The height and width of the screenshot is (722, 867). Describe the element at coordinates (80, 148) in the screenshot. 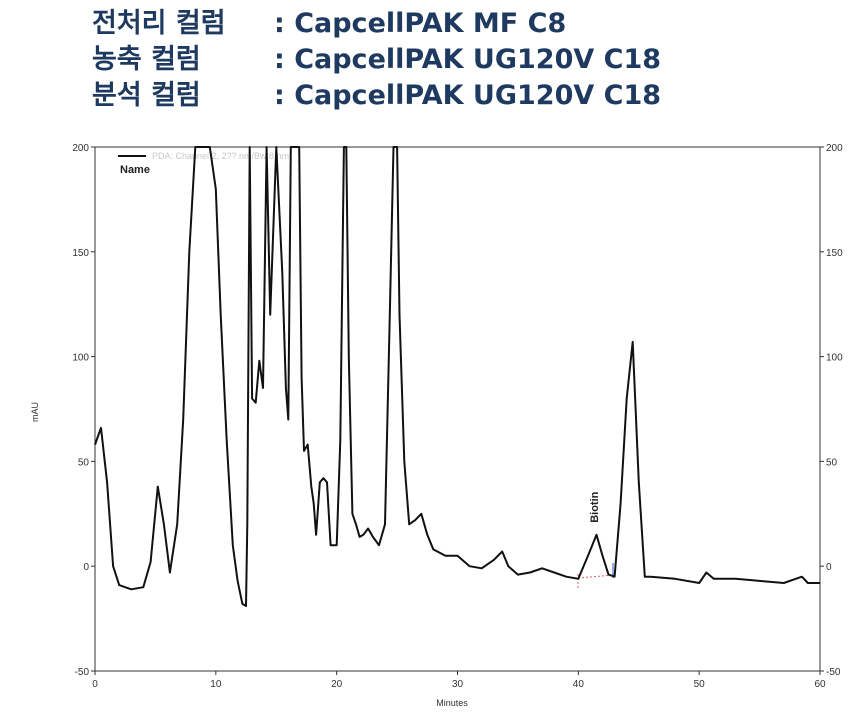

I see `y-tick-label-left: 200` at that location.